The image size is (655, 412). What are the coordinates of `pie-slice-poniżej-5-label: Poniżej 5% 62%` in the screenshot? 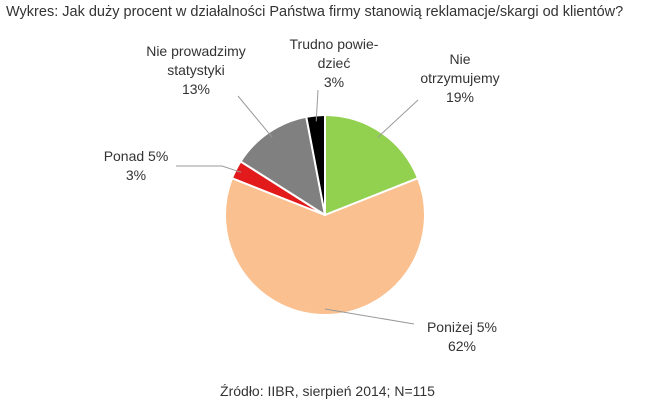 It's located at (462, 336).